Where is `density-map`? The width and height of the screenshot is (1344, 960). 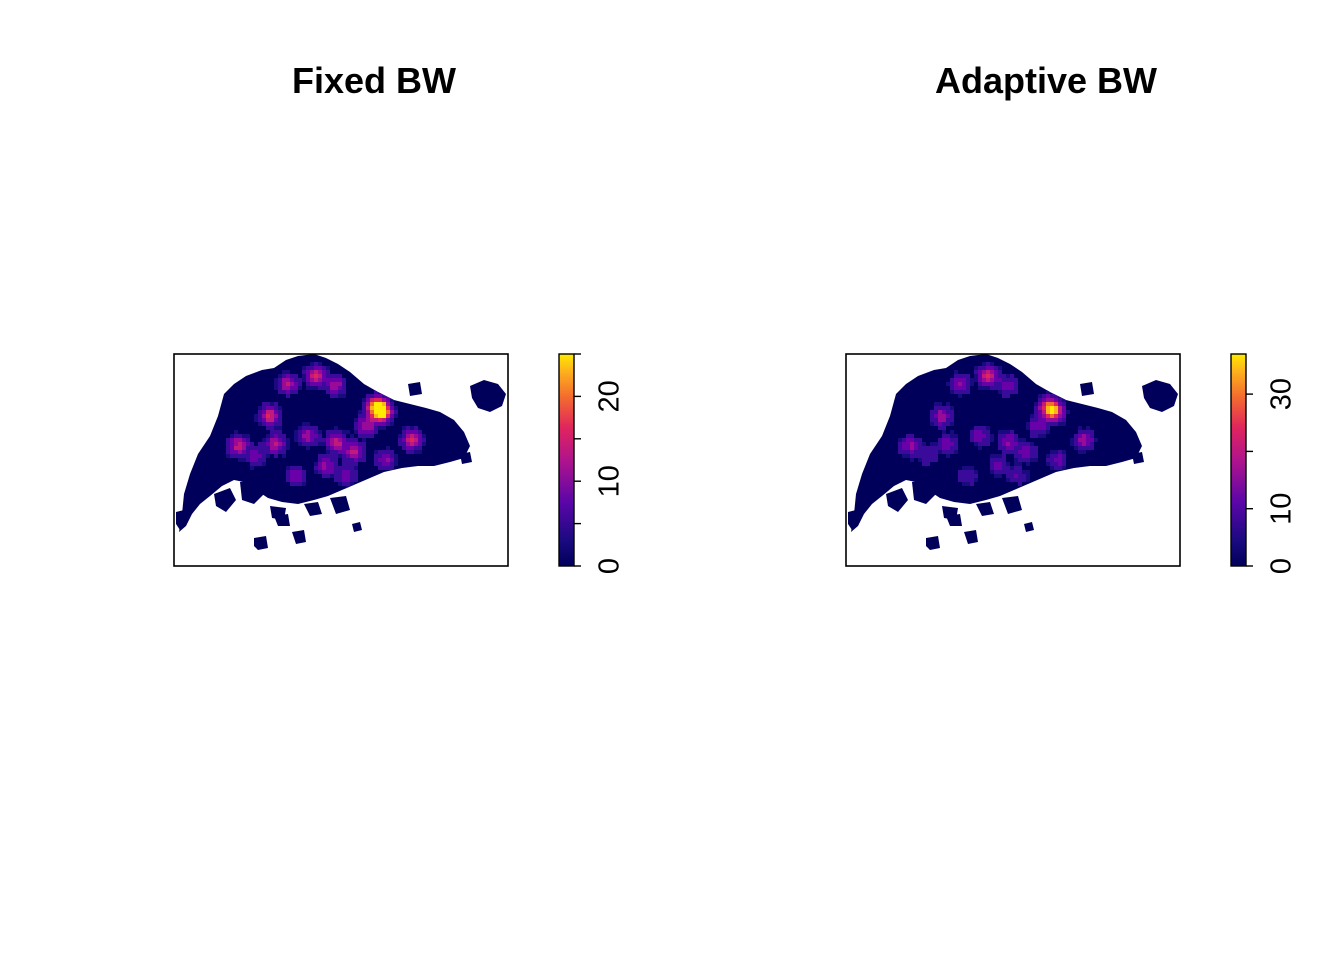
density-map is located at coordinates (341, 452).